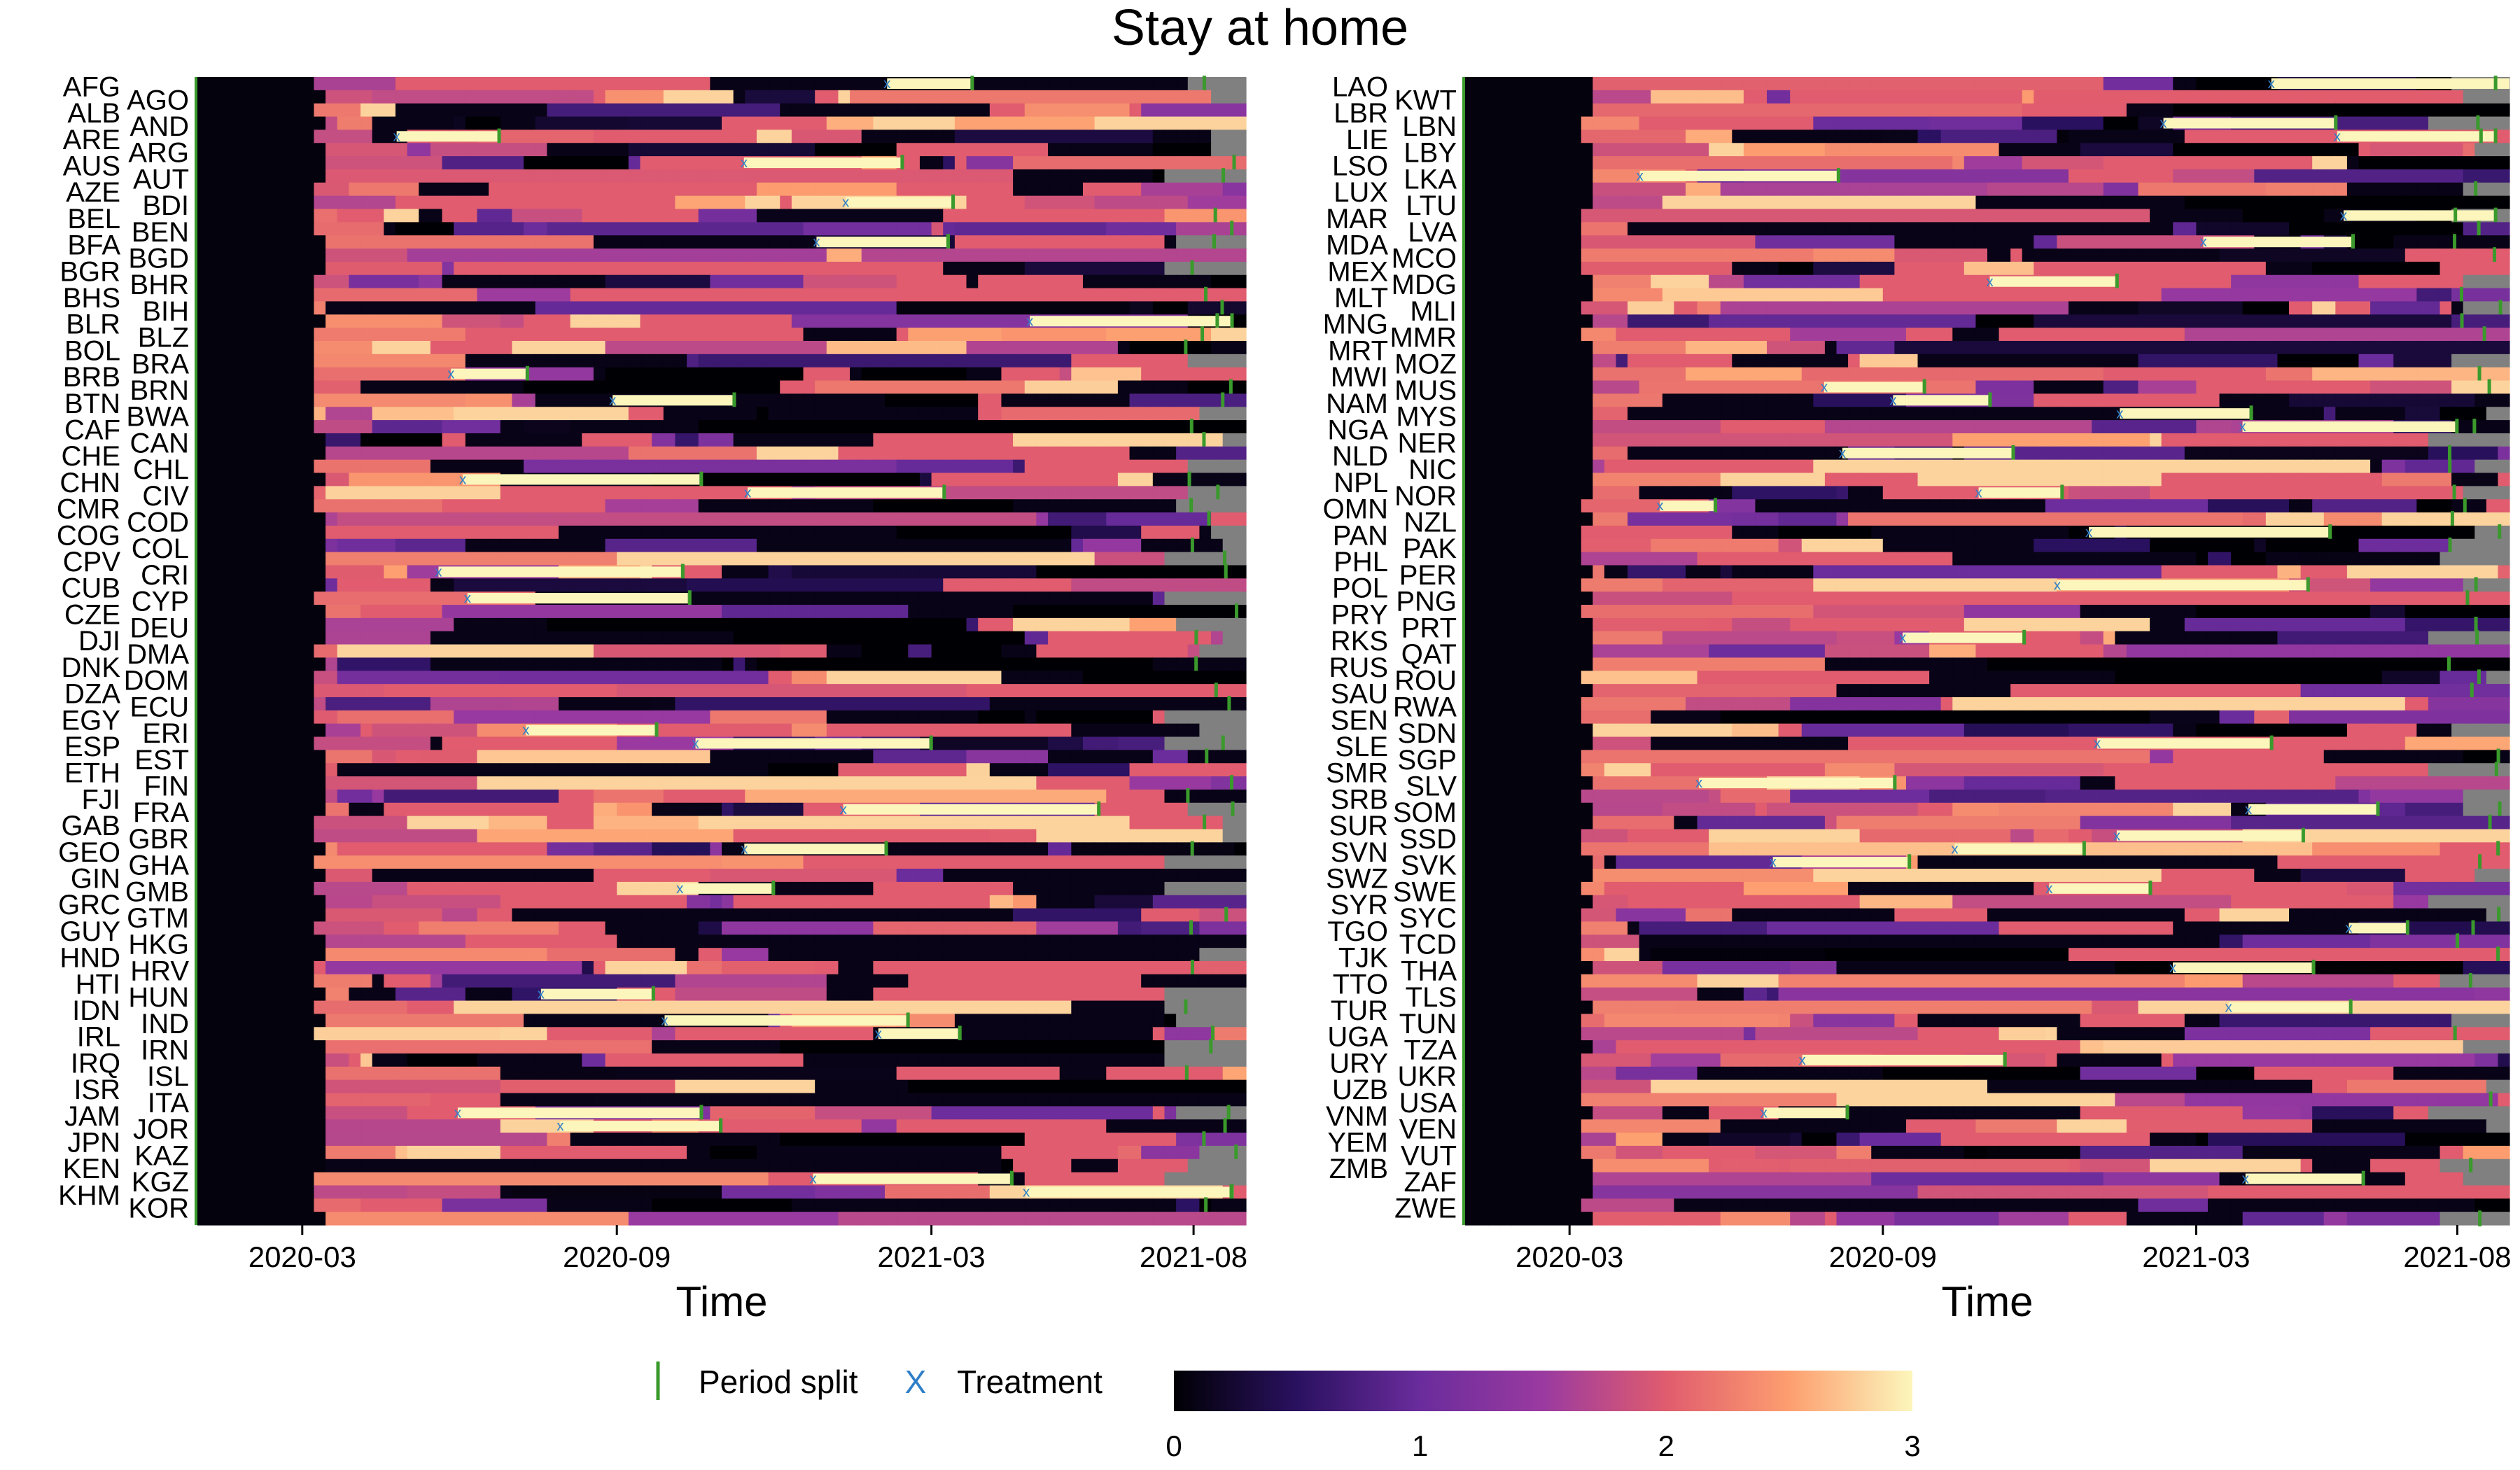 The height and width of the screenshot is (1470, 2520). What do you see at coordinates (396, 136) in the screenshot?
I see `treatment-marker: x` at bounding box center [396, 136].